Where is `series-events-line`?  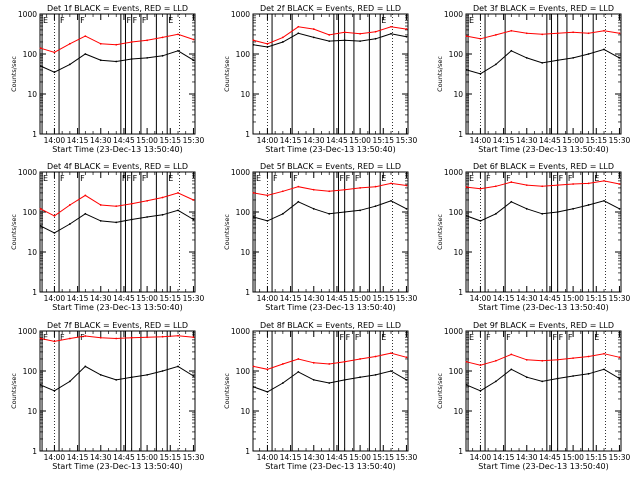
series-events-line is located at coordinates (330, 381).